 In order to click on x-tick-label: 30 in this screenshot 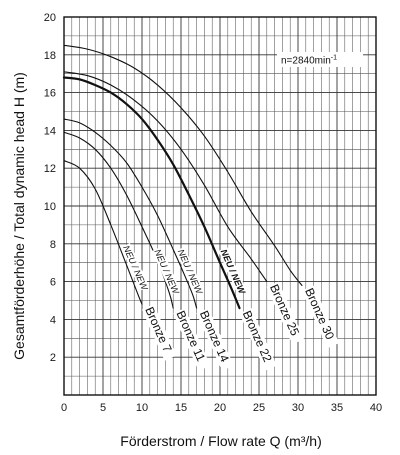, I will do `click(298, 408)`.